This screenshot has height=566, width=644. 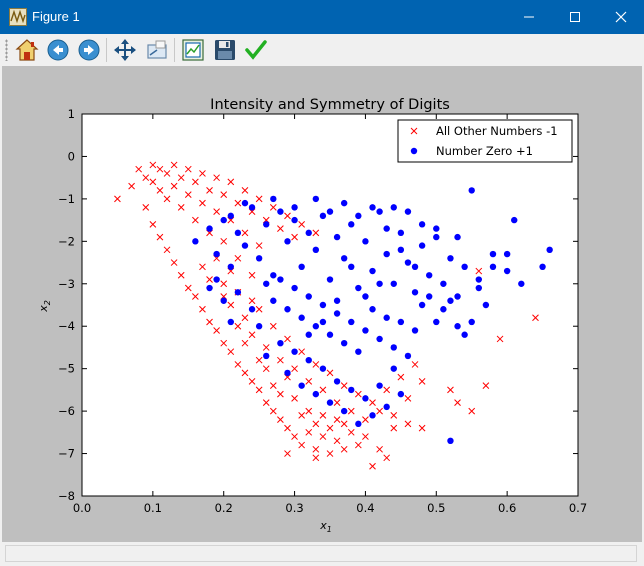 What do you see at coordinates (497, 131) in the screenshot?
I see `legend-label-0: All Other Numbers -1` at bounding box center [497, 131].